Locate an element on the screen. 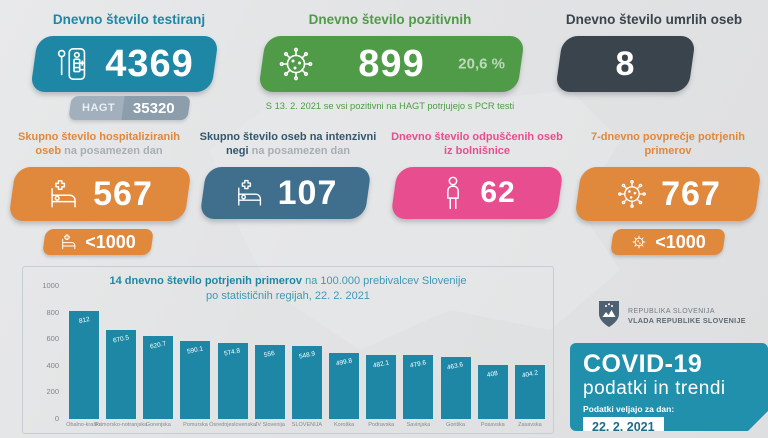 The height and width of the screenshot is (438, 768). person-icon is located at coordinates (453, 193).